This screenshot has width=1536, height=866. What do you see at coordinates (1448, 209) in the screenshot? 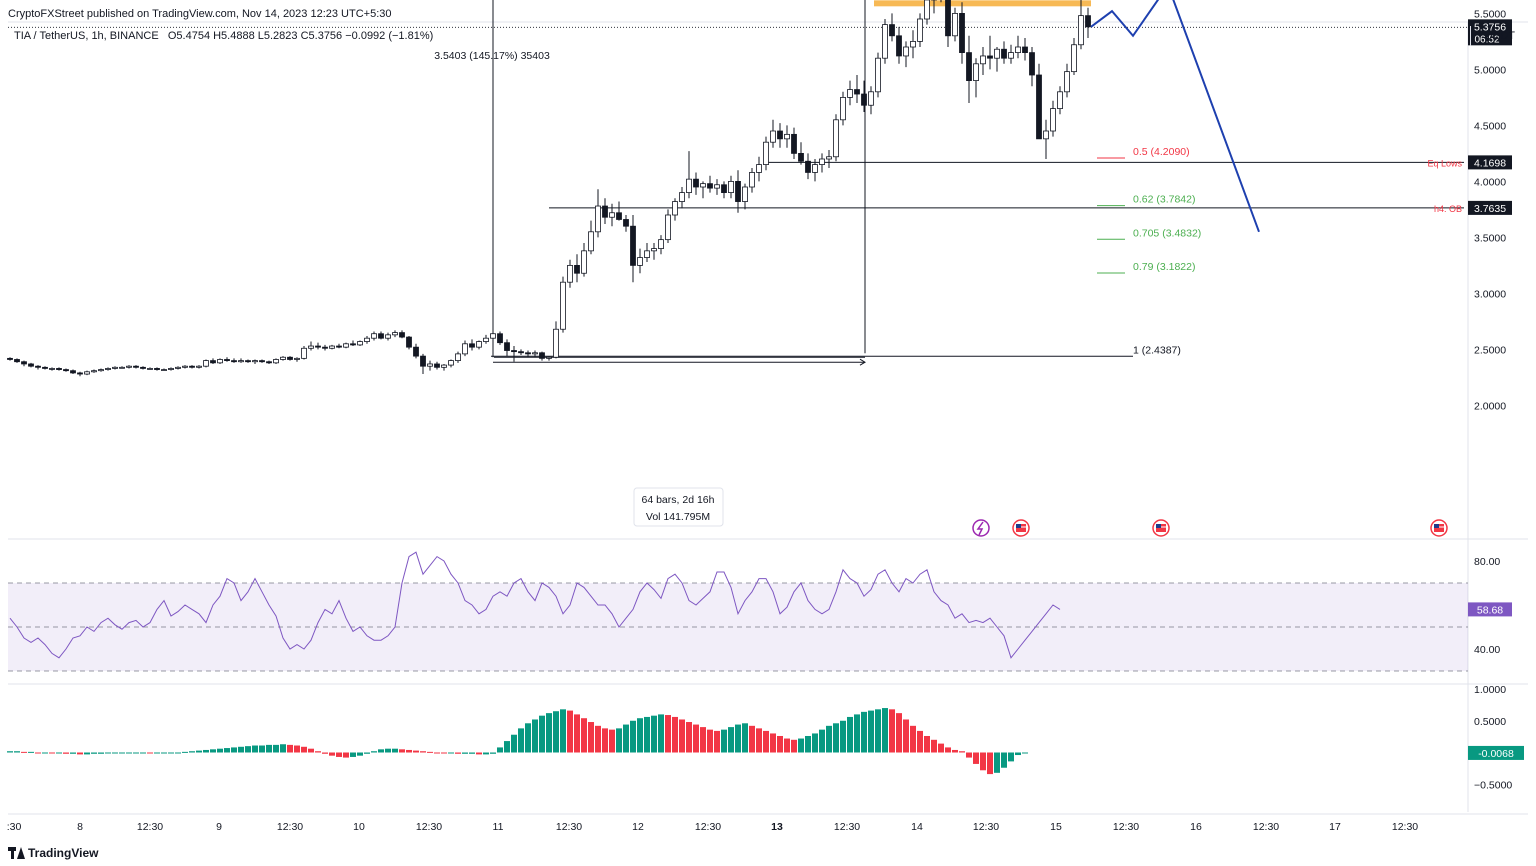
I see `horizontal-level-name: h4. OB` at bounding box center [1448, 209].